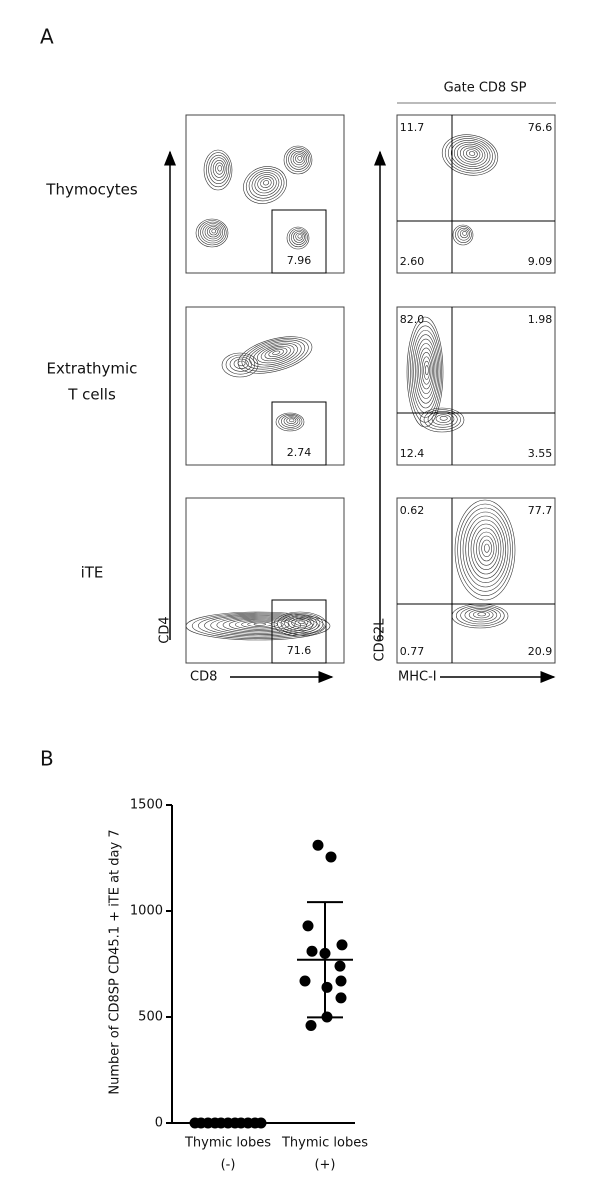  Describe the element at coordinates (203, 677) in the screenshot. I see `x-axis-label: CD8` at that location.